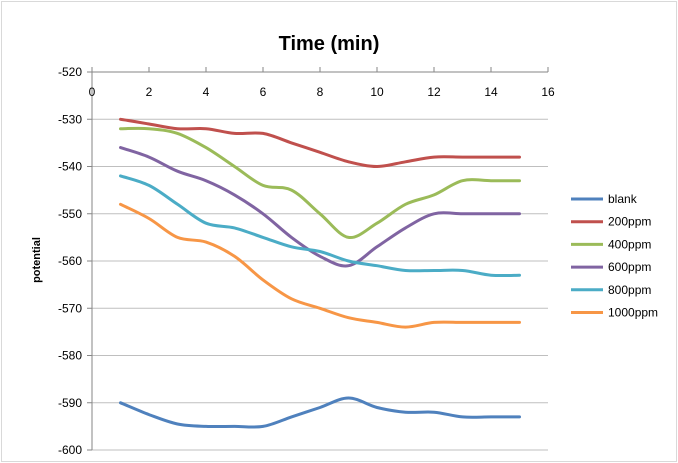 The width and height of the screenshot is (678, 463). Describe the element at coordinates (70, 356) in the screenshot. I see `y-tick-label: -580` at that location.